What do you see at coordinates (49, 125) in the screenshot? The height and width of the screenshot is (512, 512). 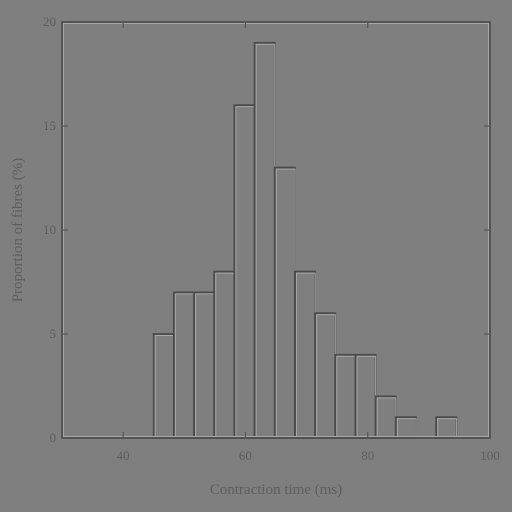 I see `y-tick-label: 15` at bounding box center [49, 125].